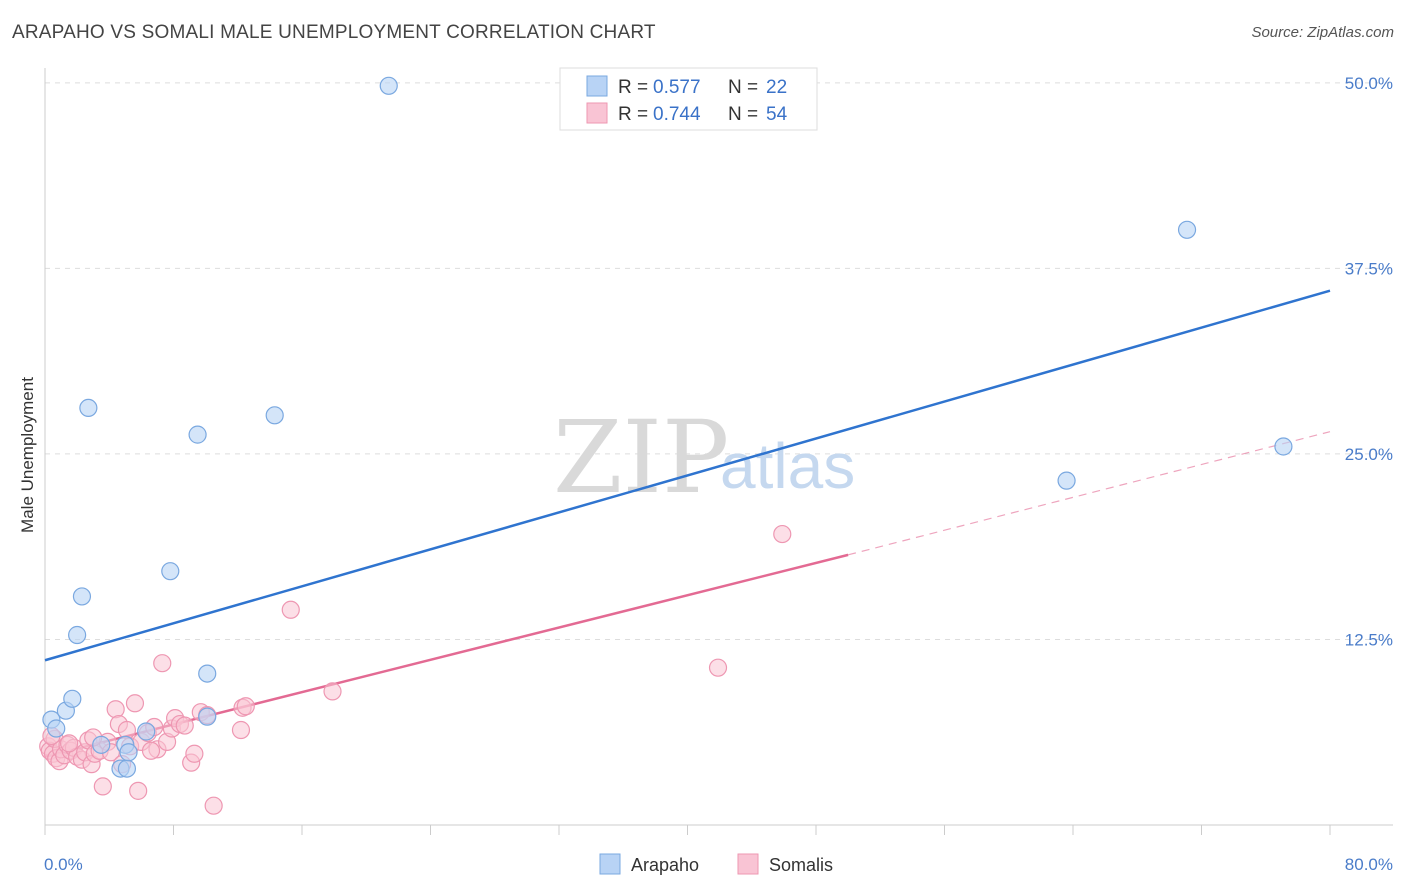 The image size is (1406, 892). I want to click on legend-r-label-somalis: R =, so click(633, 114).